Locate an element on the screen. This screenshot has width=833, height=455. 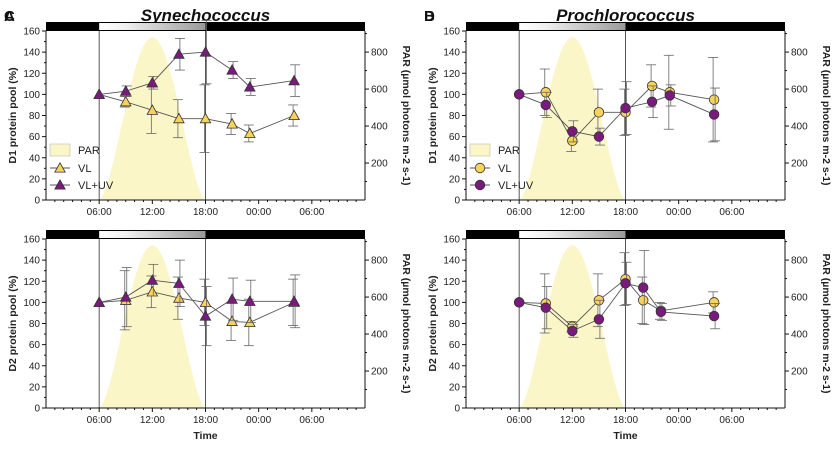
par-area is located at coordinates (152, 118).